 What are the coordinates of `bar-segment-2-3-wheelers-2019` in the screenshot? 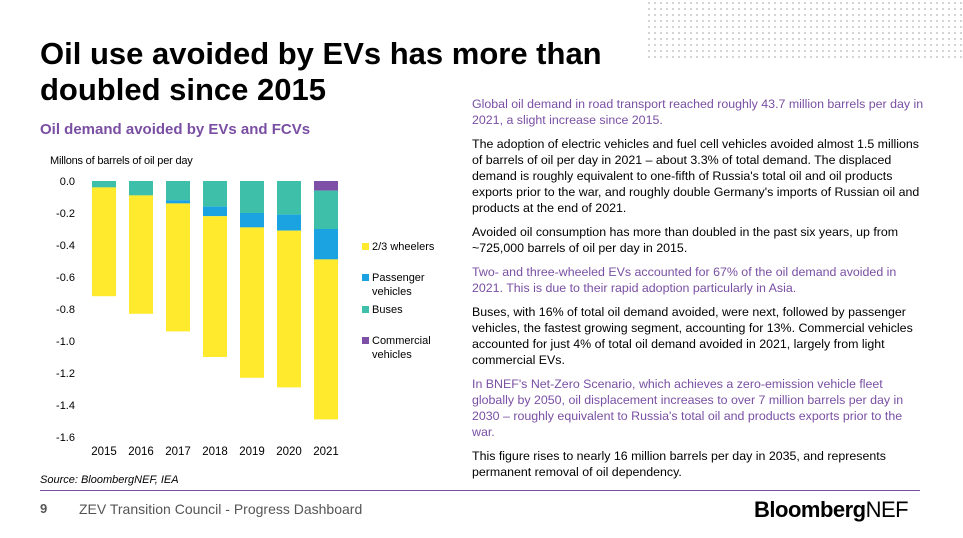 It's located at (252, 302).